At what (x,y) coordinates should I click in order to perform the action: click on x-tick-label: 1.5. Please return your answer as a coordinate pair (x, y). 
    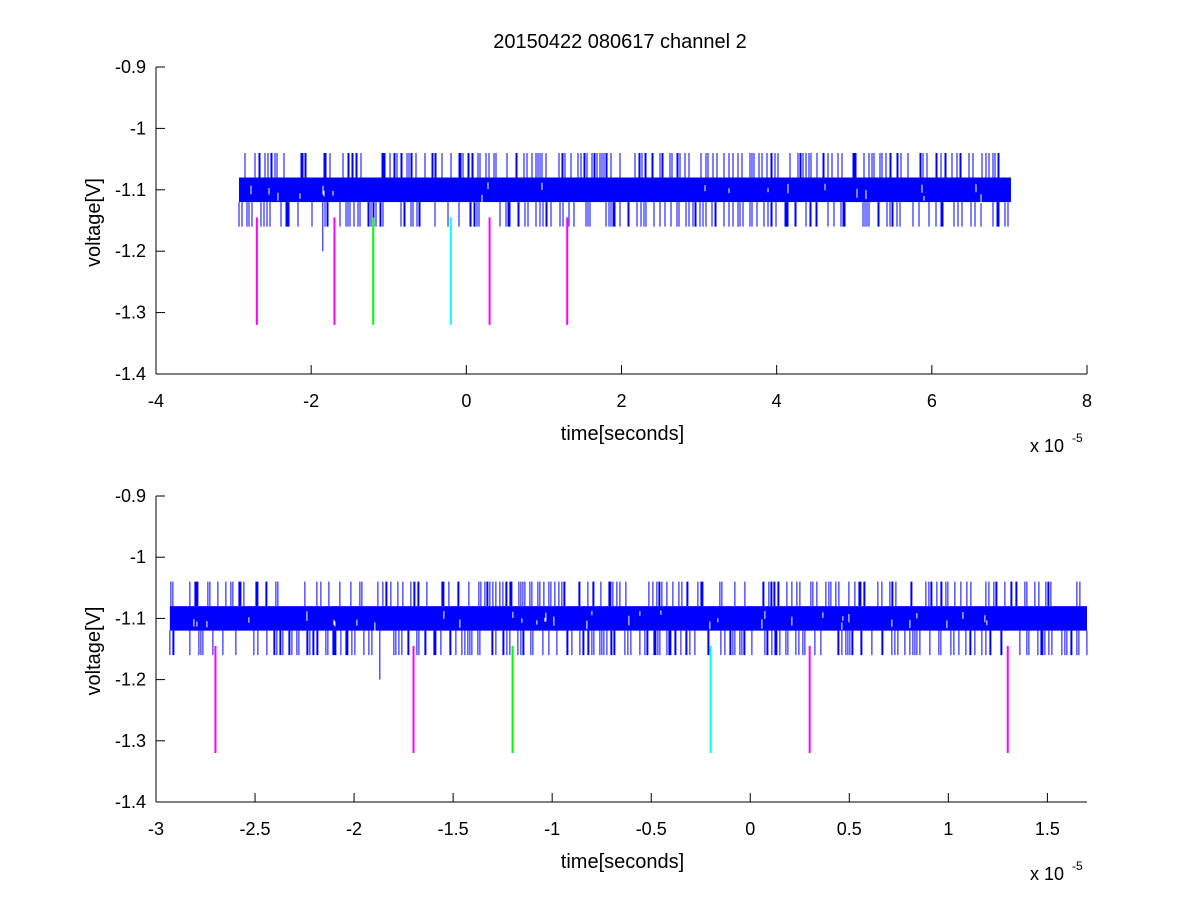
    Looking at the image, I should click on (1047, 829).